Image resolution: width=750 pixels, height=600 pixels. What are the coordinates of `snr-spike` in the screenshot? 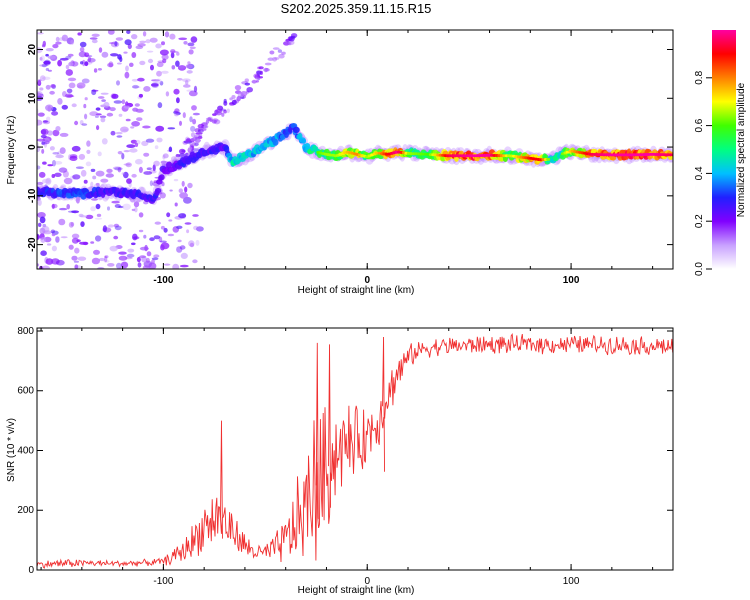 It's located at (329, 426).